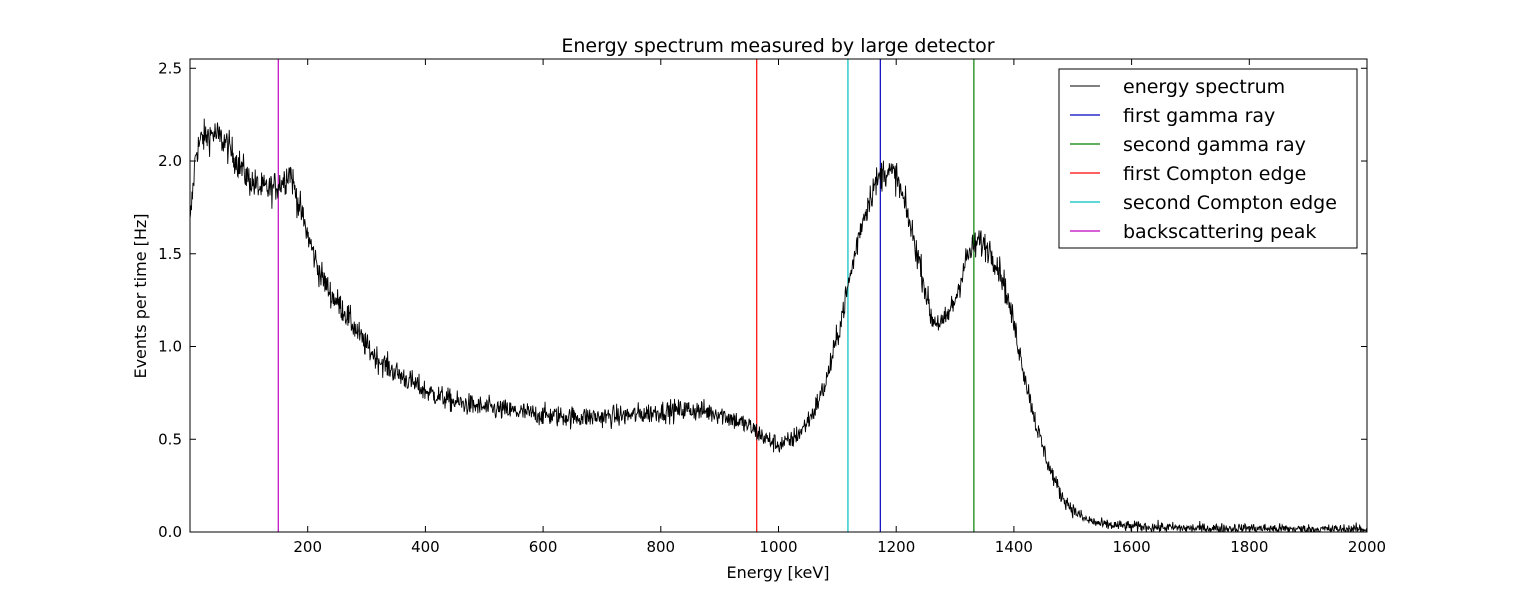  What do you see at coordinates (170, 68) in the screenshot?
I see `y-tick-label: 2.5` at bounding box center [170, 68].